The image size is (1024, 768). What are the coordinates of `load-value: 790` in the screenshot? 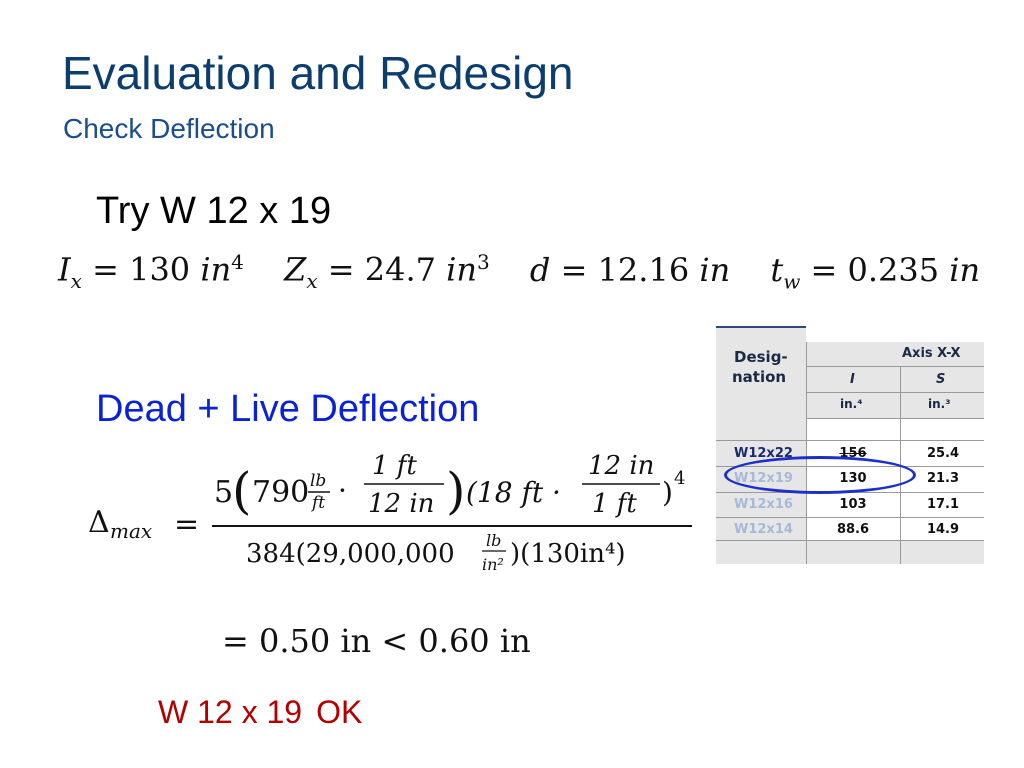 It's located at (280, 492).